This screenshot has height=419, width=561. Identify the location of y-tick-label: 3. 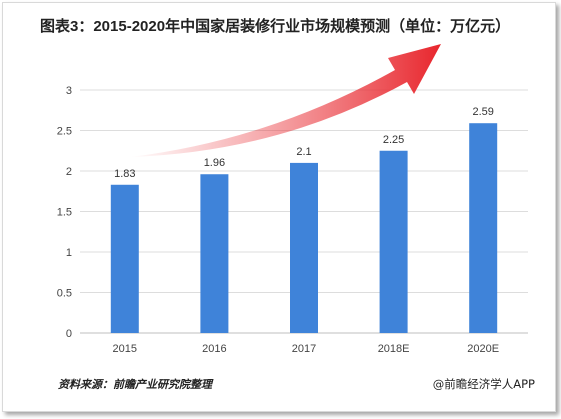
(69, 91).